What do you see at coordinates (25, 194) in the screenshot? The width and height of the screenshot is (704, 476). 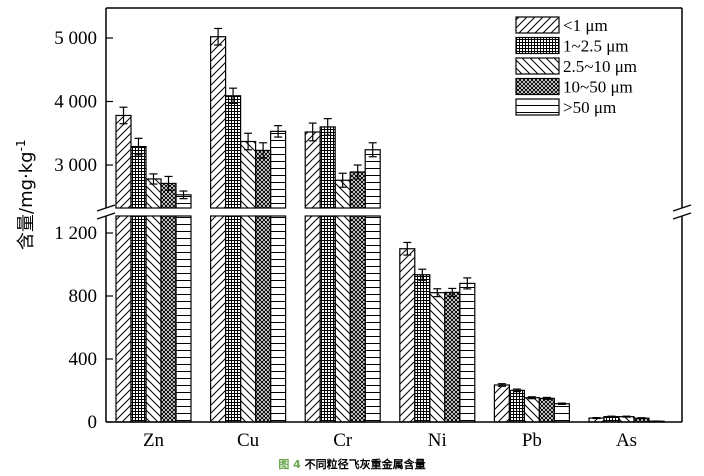 I see `y-axis-label: 含量/mg·kg-1` at bounding box center [25, 194].